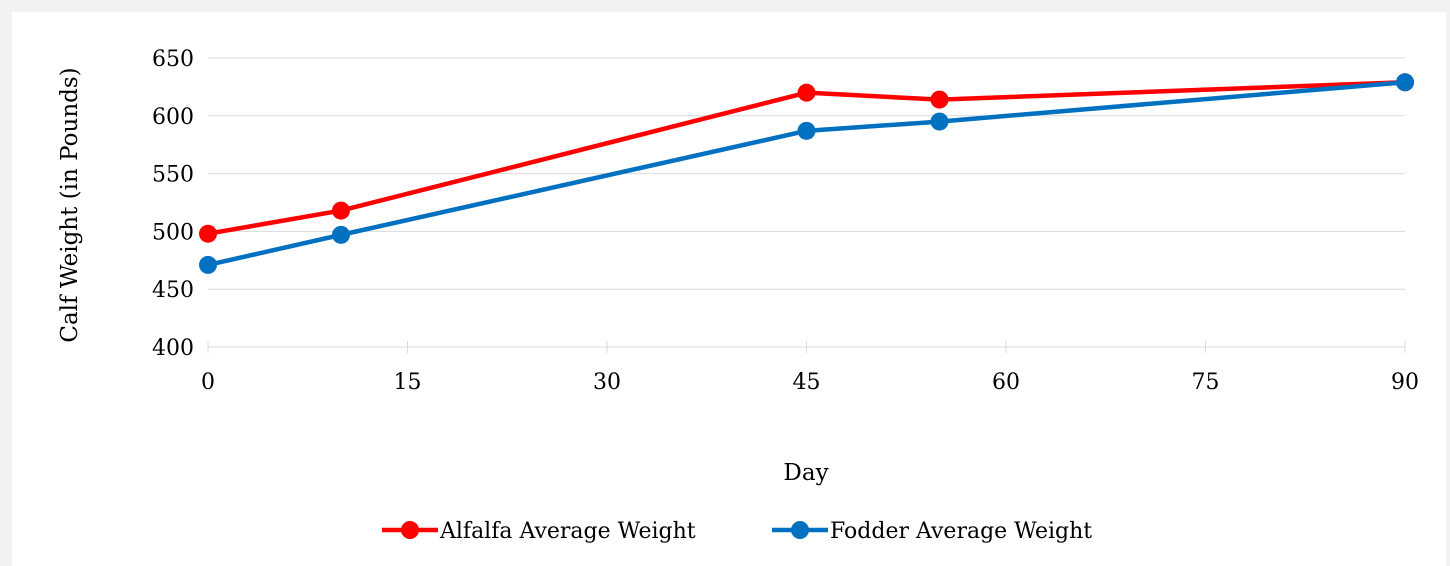  Describe the element at coordinates (70, 204) in the screenshot. I see `y-axis-title: Calf Weight (in Pounds)` at that location.